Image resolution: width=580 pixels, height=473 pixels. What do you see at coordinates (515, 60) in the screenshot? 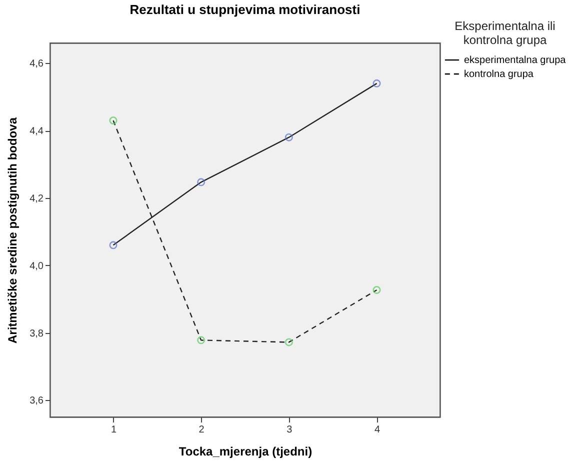
I see `text: eksperimentalna grupa` at bounding box center [515, 60].